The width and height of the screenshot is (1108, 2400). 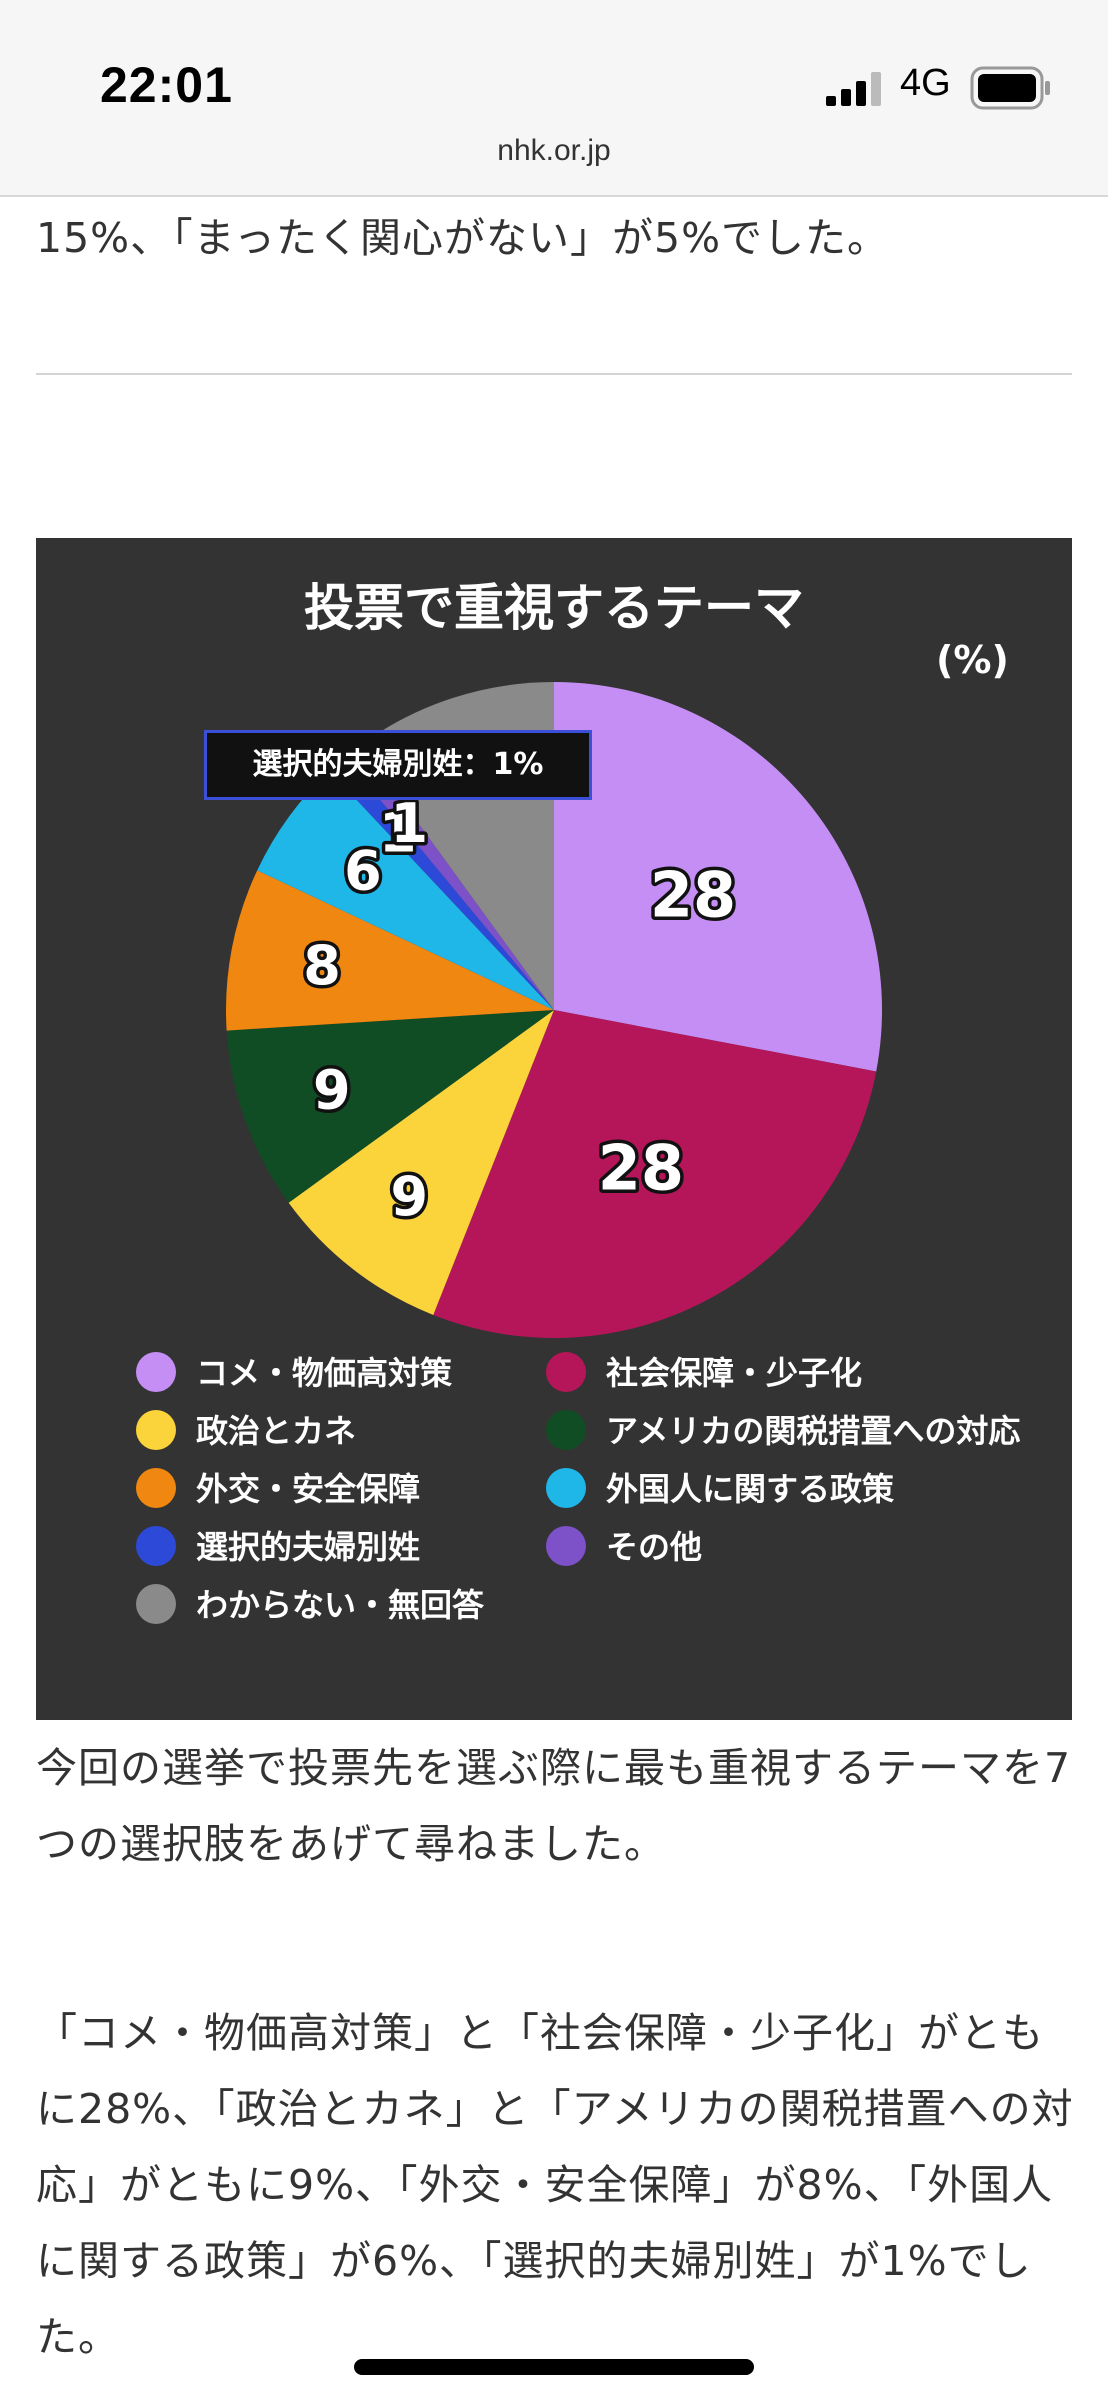 What do you see at coordinates (332, 1089) in the screenshot?
I see `pie-value-label-3: 9` at bounding box center [332, 1089].